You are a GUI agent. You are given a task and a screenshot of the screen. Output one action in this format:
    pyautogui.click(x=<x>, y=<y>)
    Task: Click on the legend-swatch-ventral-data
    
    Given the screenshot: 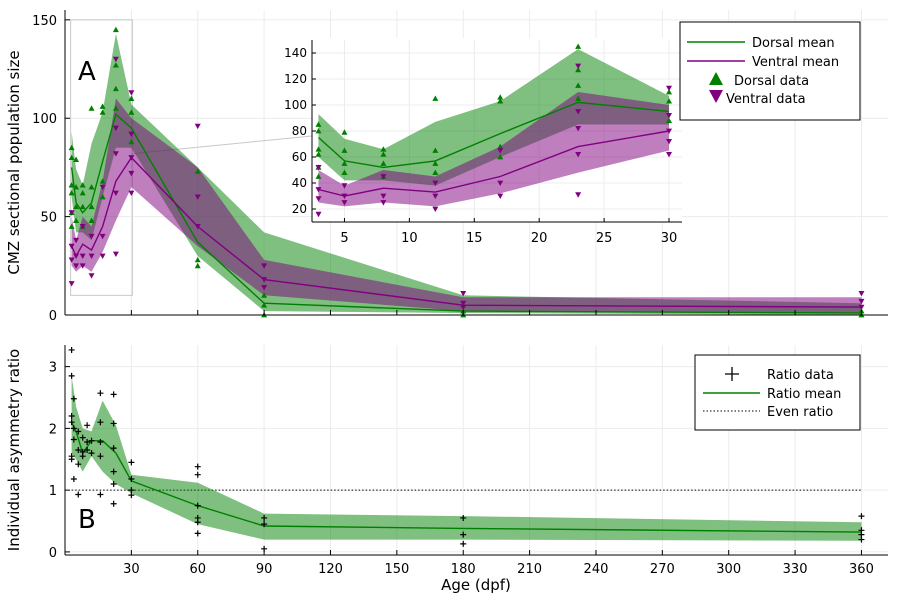 What is the action you would take?
    pyautogui.click(x=716, y=96)
    